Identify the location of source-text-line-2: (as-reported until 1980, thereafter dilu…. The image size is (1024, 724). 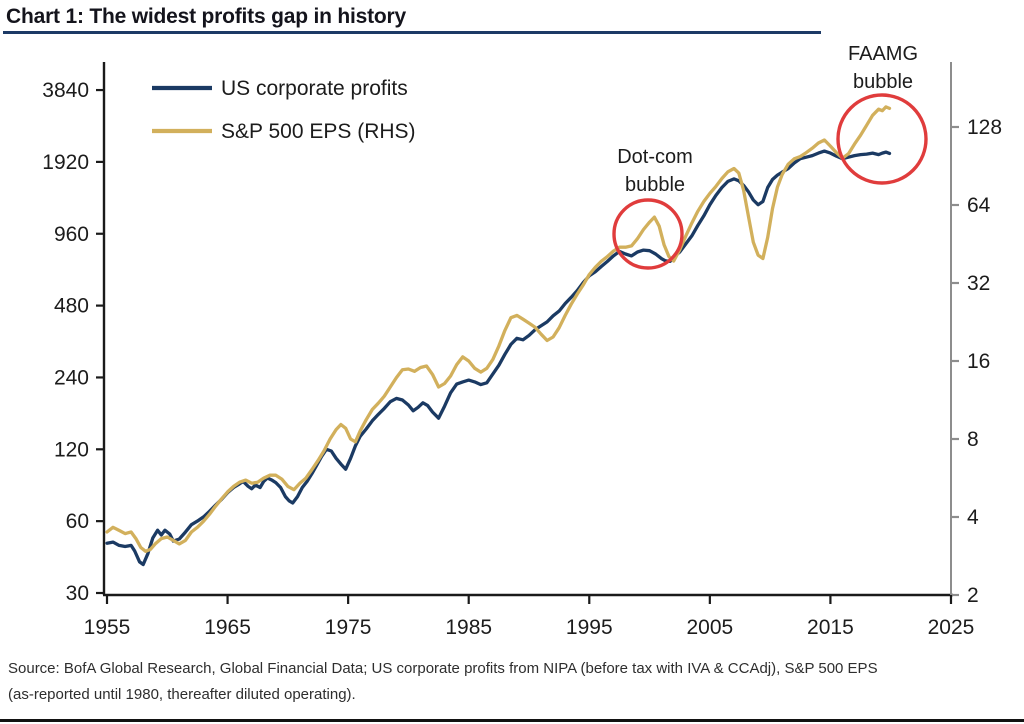
(182, 694).